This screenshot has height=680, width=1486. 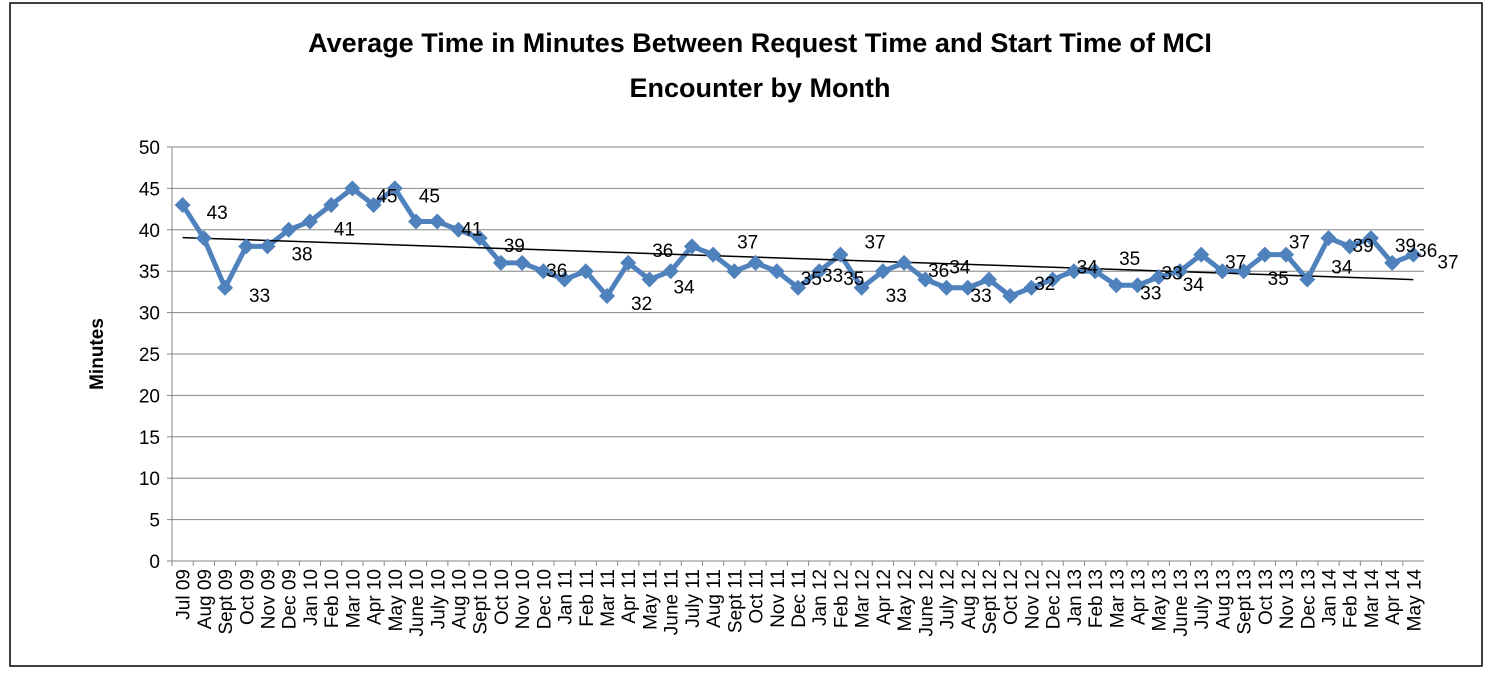 What do you see at coordinates (799, 598) in the screenshot?
I see `x-tick-label: Dec 11` at bounding box center [799, 598].